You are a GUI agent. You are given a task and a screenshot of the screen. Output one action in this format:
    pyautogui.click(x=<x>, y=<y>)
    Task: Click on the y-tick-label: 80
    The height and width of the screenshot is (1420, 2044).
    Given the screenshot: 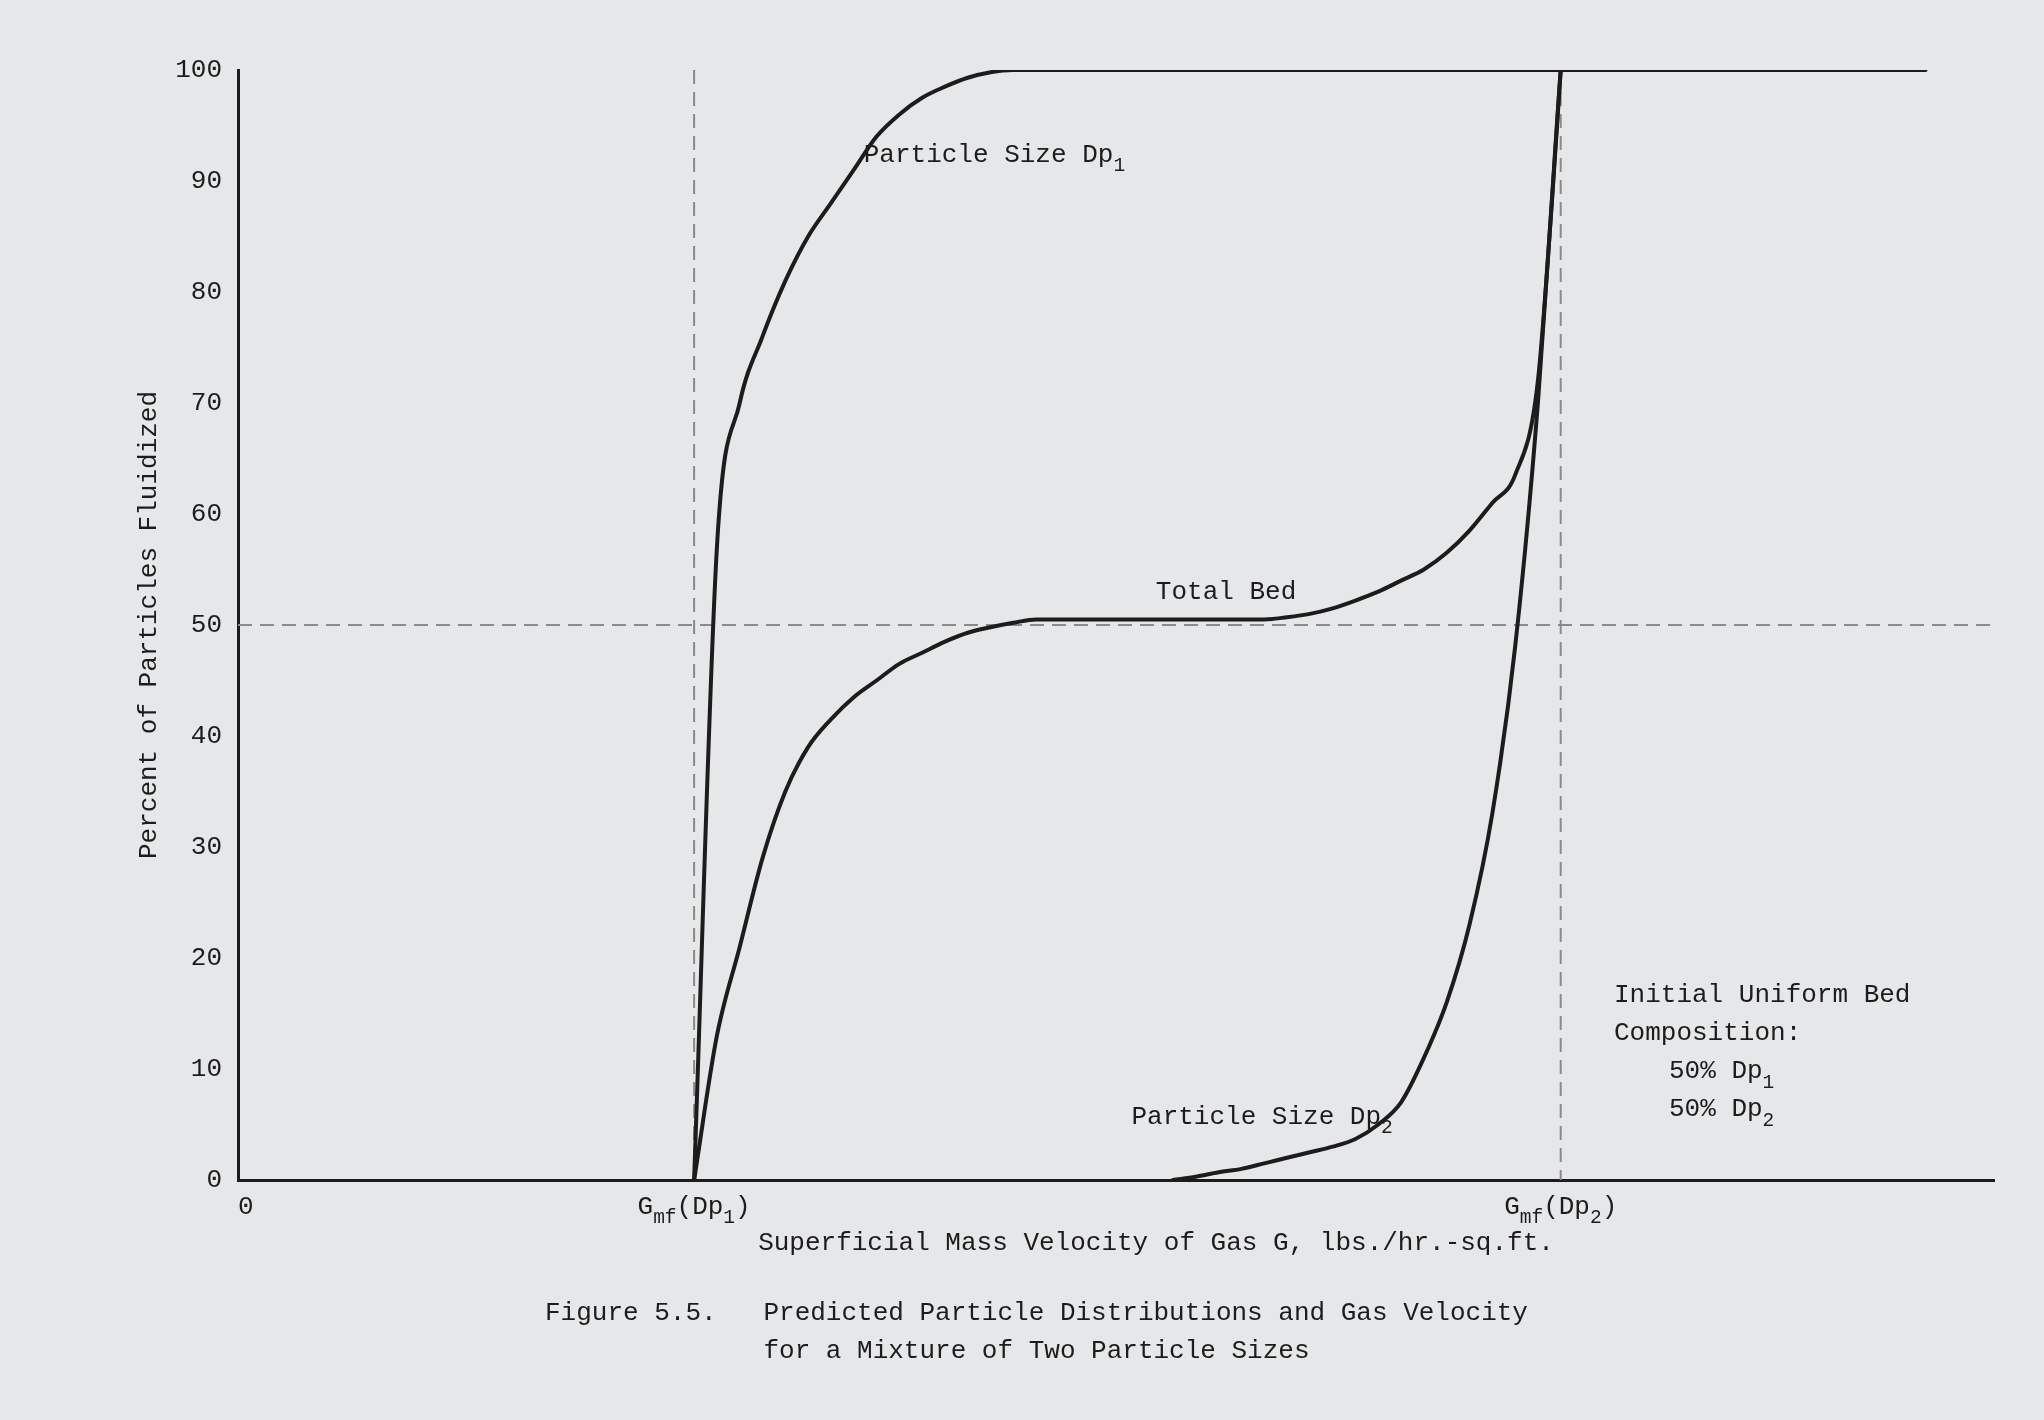 What is the action you would take?
    pyautogui.click(x=206, y=291)
    